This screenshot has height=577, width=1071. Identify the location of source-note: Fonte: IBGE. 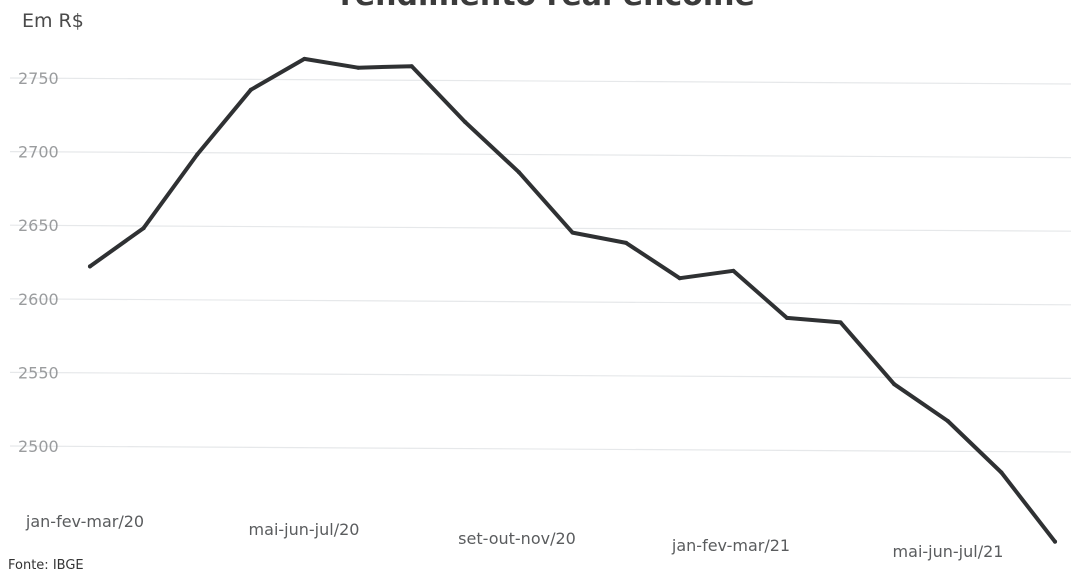
(46, 565).